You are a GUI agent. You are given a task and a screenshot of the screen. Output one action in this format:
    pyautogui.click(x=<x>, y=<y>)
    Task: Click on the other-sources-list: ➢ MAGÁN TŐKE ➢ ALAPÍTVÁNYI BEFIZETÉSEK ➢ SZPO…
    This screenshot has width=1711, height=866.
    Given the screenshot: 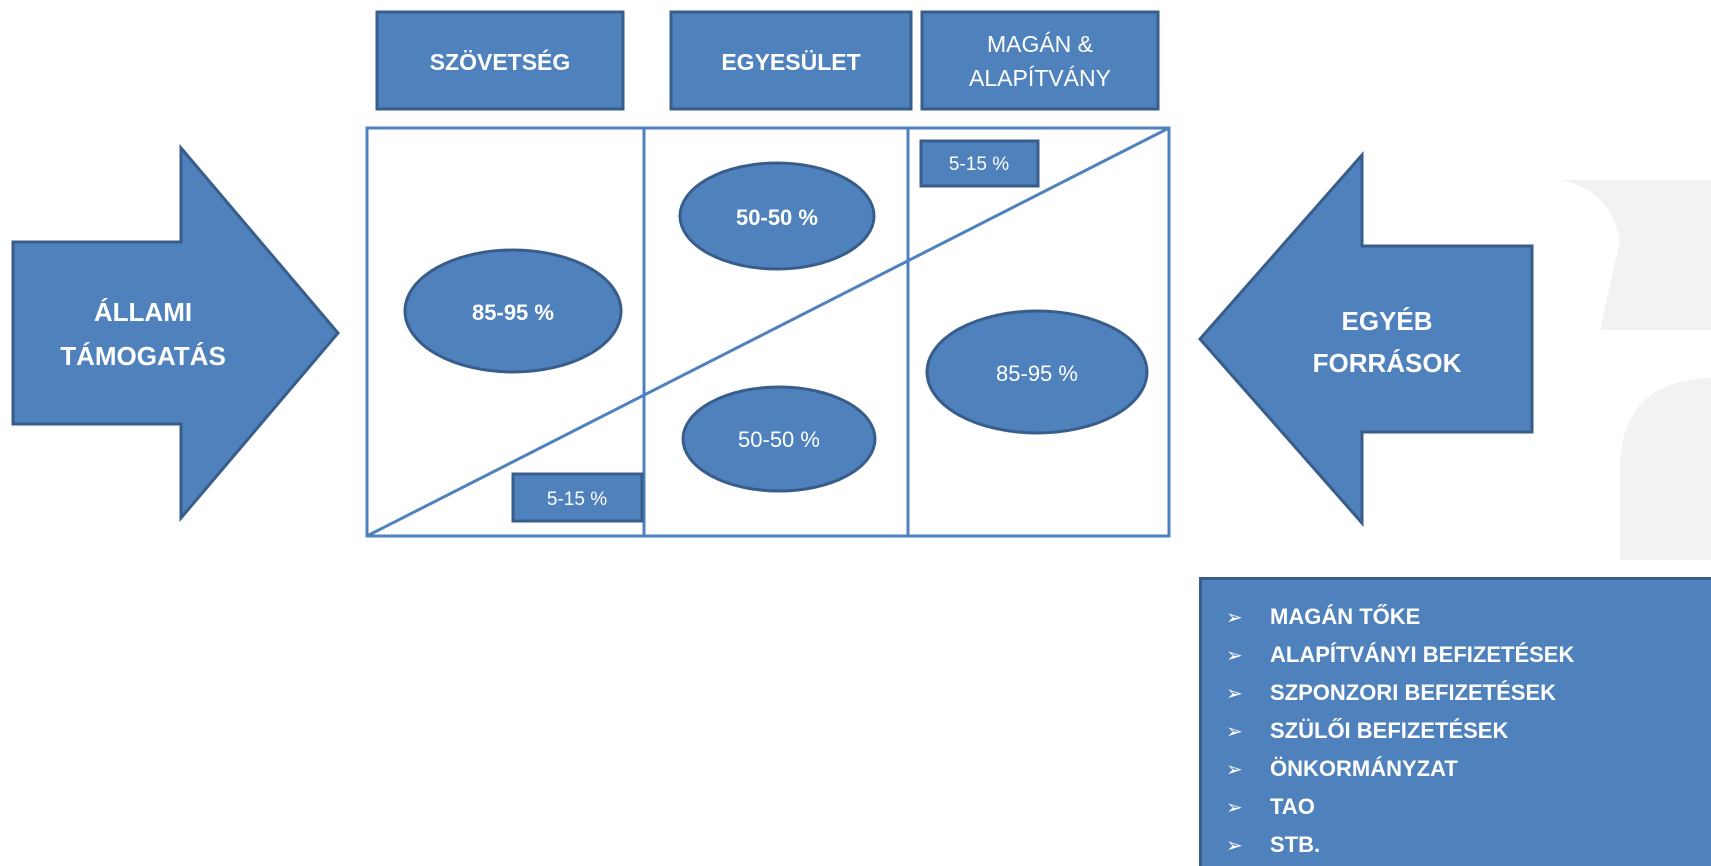 What is the action you would take?
    pyautogui.click(x=1468, y=731)
    